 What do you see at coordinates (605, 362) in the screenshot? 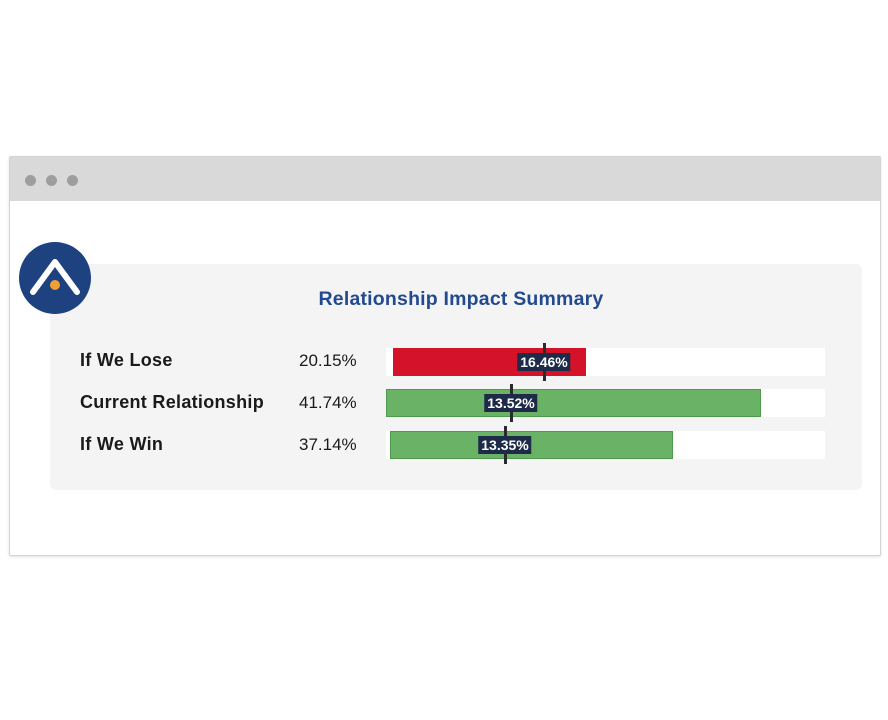
I see `bar-track-lose: 16.46%` at bounding box center [605, 362].